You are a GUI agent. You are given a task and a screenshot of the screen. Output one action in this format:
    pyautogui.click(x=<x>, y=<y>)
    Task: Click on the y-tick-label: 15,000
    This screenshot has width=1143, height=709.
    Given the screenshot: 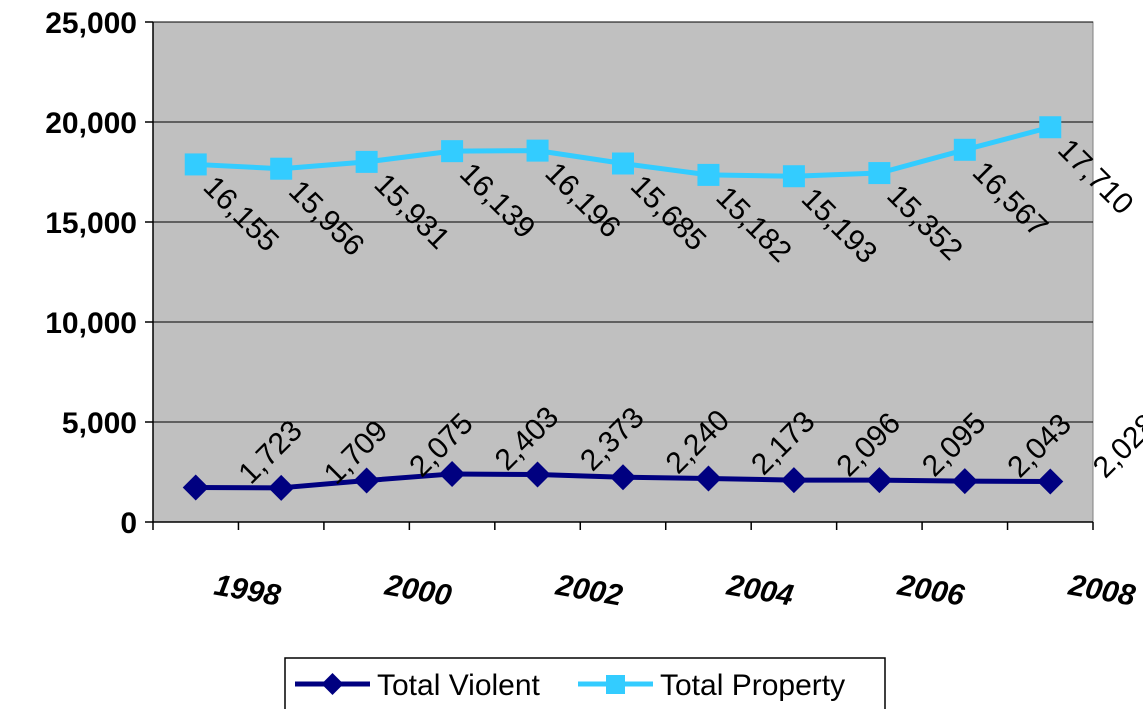 What is the action you would take?
    pyautogui.click(x=91, y=223)
    